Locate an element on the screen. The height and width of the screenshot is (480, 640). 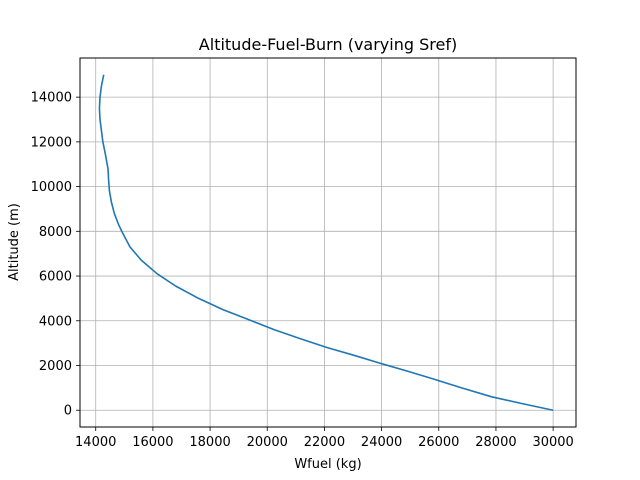
y-tick-label: 2000 is located at coordinates (55, 366).